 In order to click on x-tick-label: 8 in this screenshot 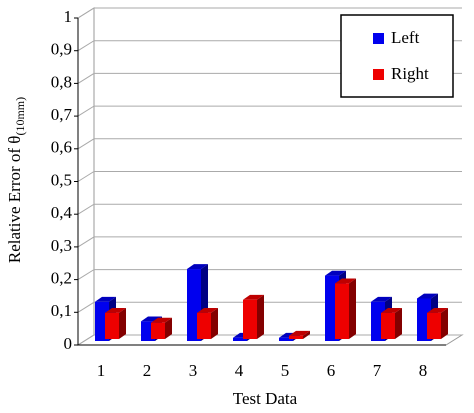, I will do `click(423, 370)`.